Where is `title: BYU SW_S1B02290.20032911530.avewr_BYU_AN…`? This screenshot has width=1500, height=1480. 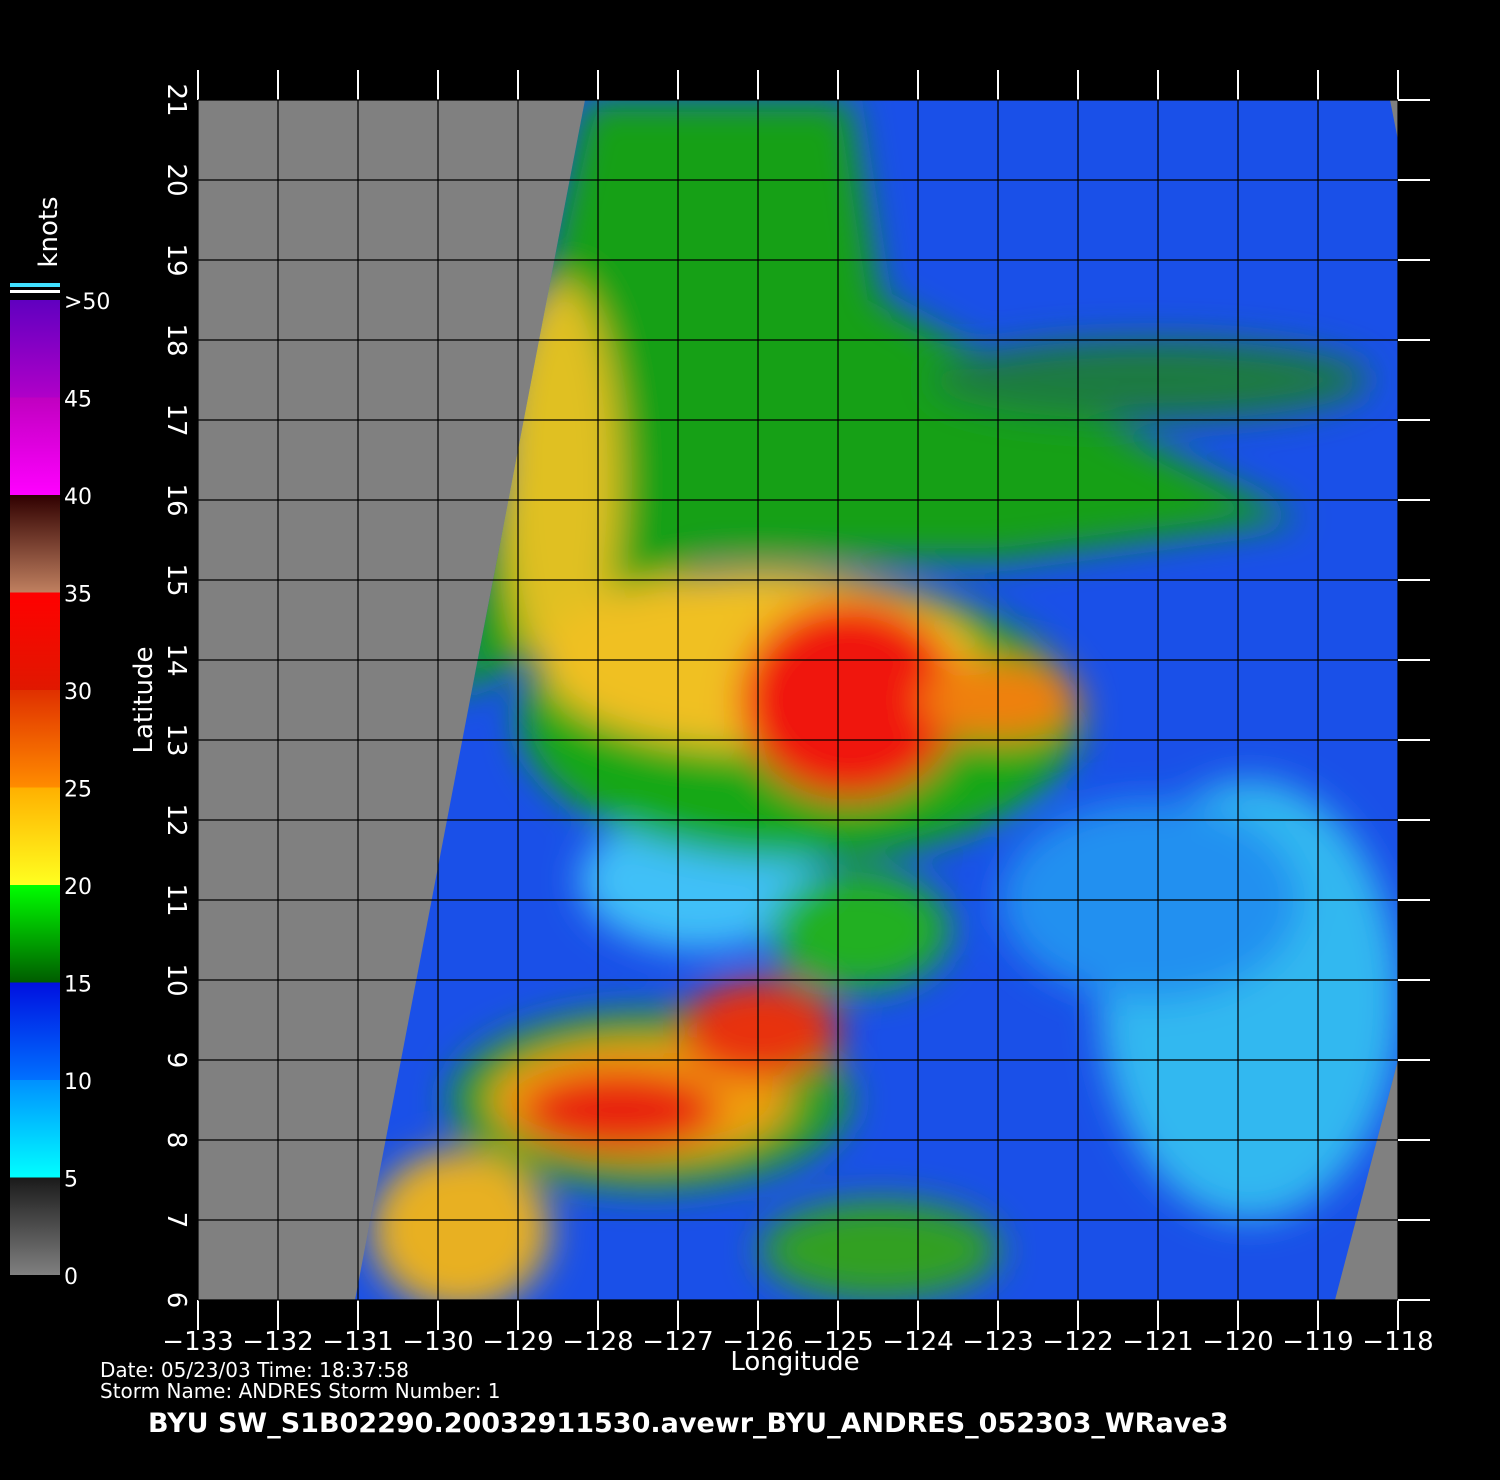
title: BYU SW_S1B02290.20032911530.avewr_BYU_AN… is located at coordinates (688, 1423).